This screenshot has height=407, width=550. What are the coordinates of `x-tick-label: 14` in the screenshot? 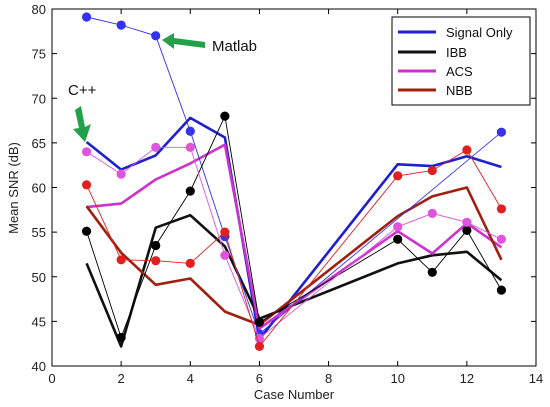 It's located at (536, 378).